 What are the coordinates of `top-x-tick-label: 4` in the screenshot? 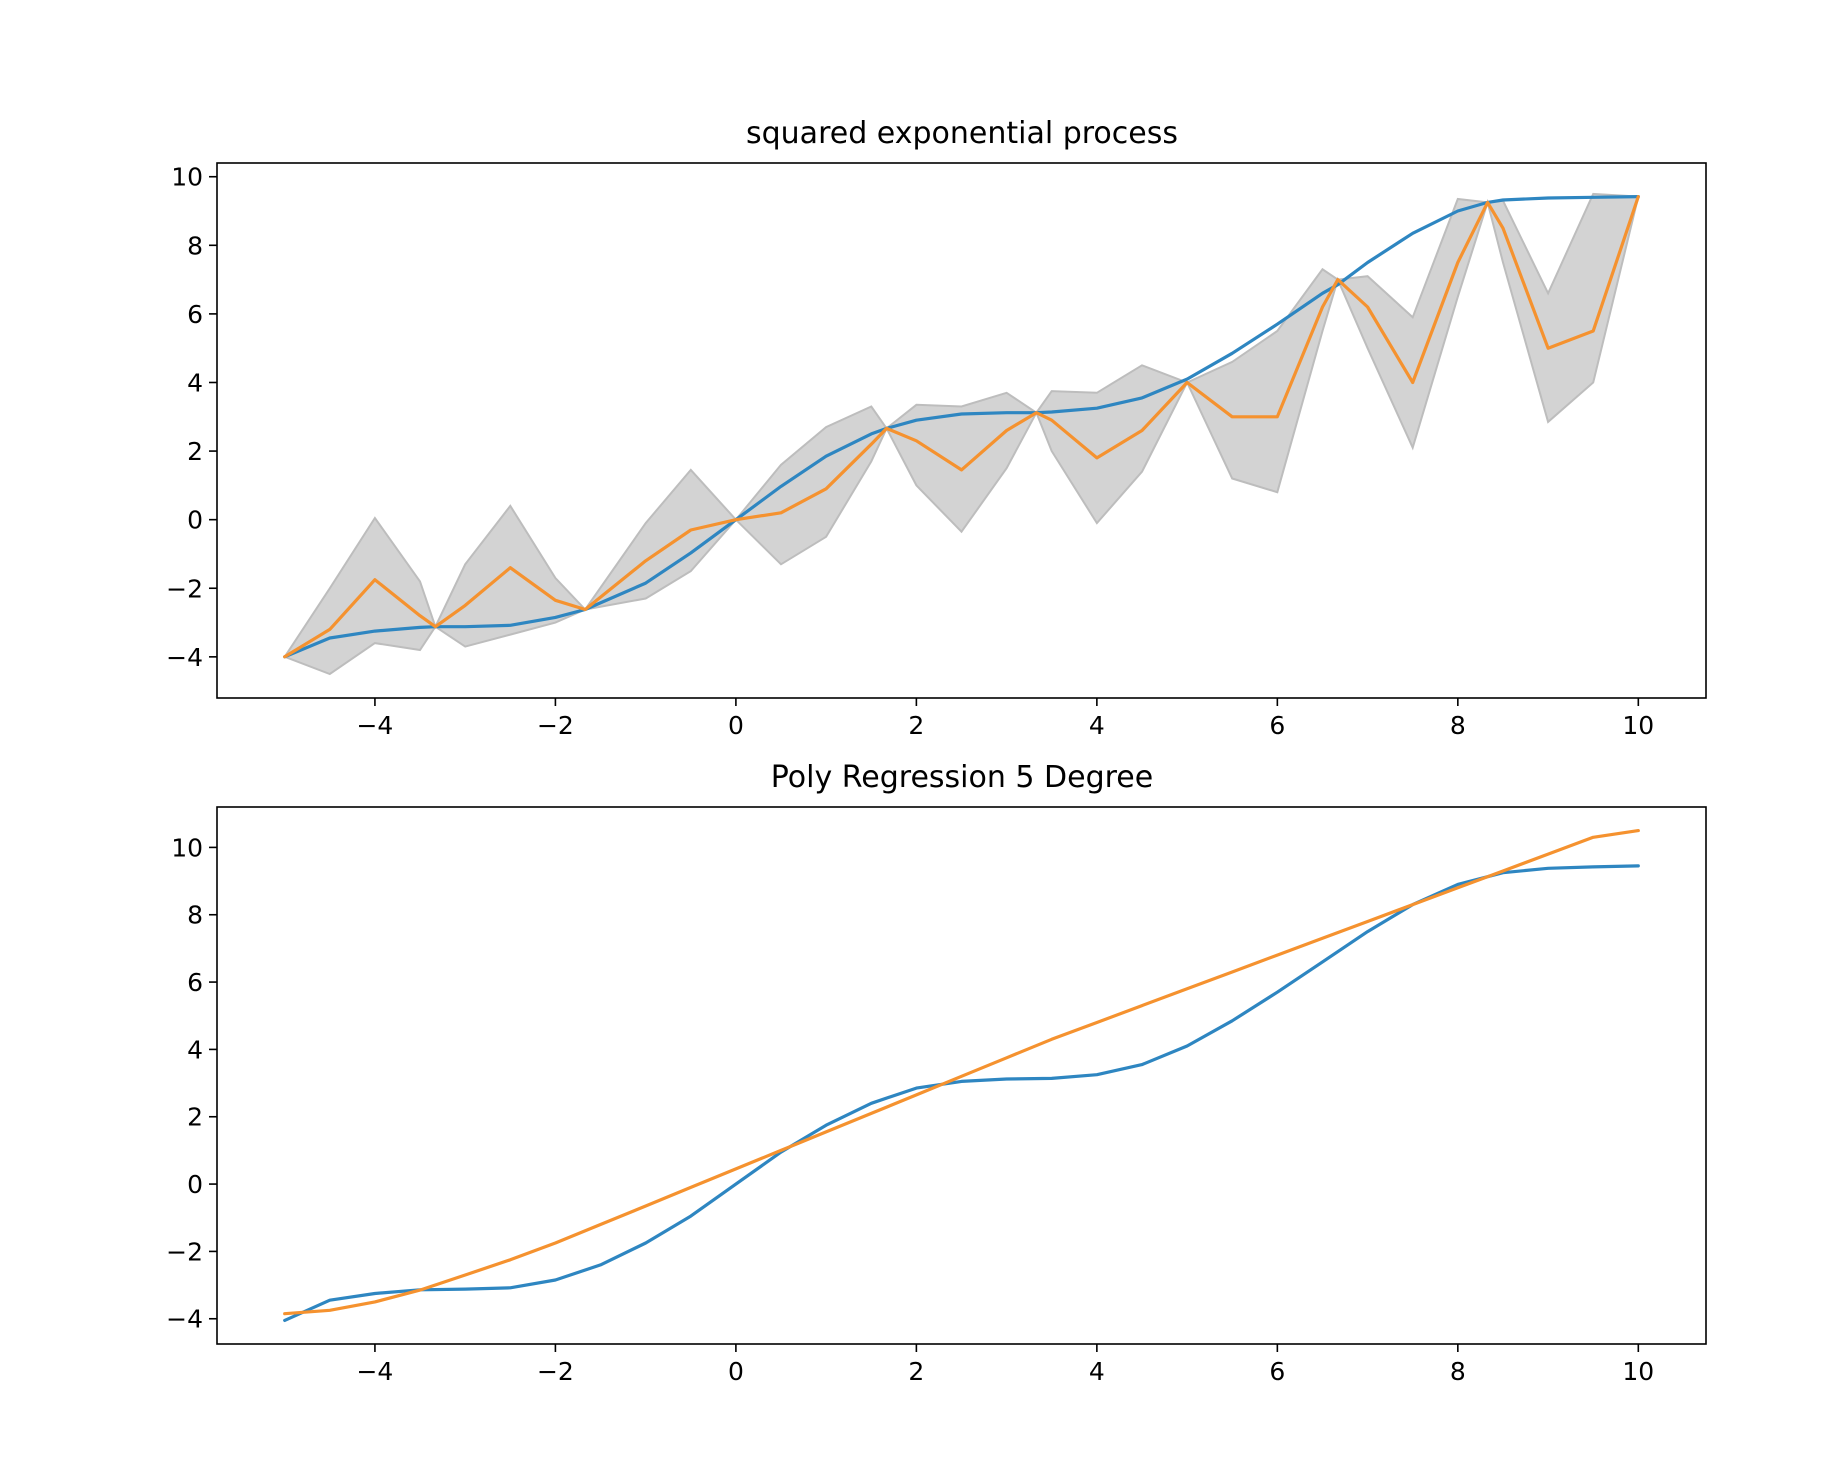 It's located at (1097, 725).